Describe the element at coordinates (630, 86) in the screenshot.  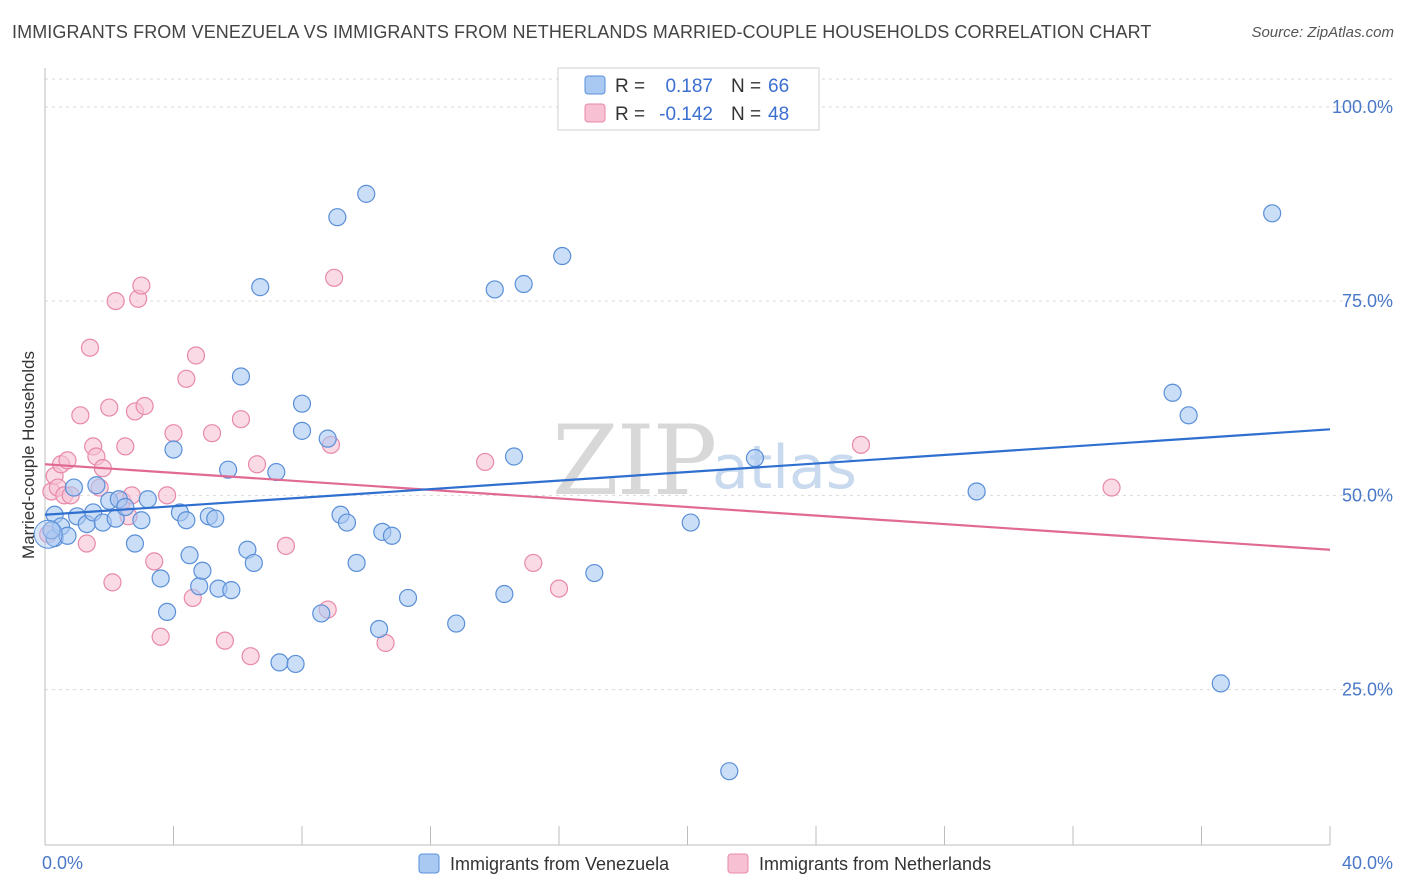
I see `legend-r-label-1: R =` at that location.